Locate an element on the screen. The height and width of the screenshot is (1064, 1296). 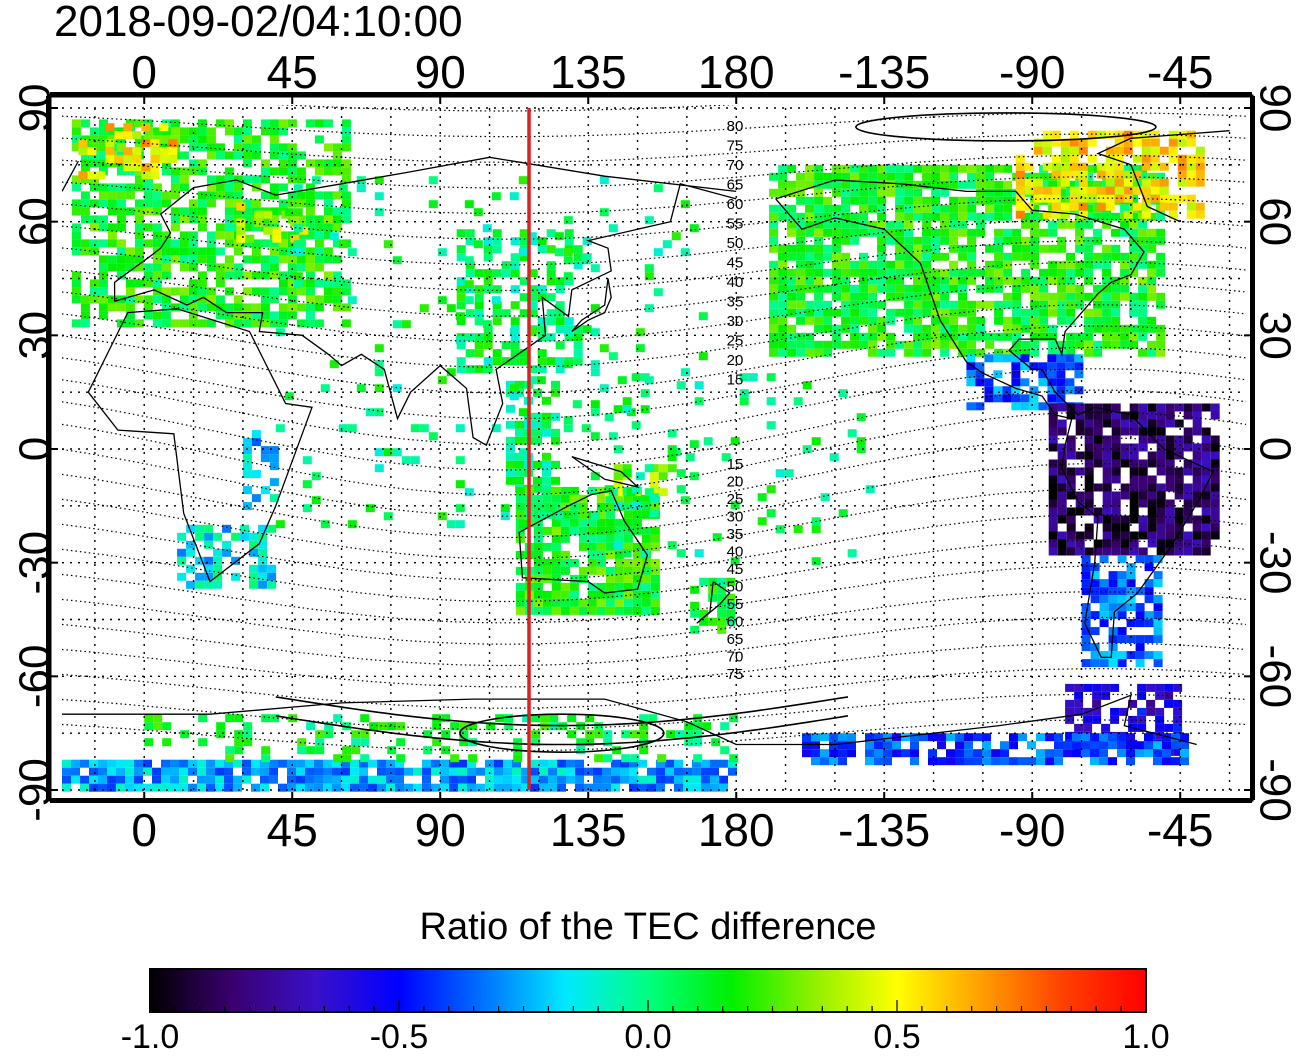
colorbar-tick-label: 1.0 is located at coordinates (1146, 1037).